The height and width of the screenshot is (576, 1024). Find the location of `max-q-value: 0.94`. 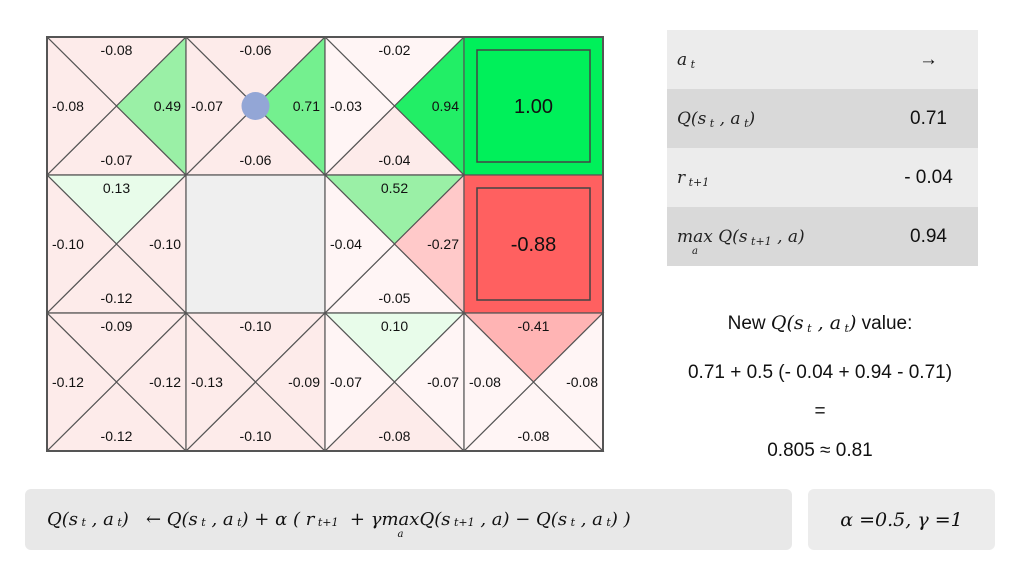

max-q-value: 0.94 is located at coordinates (928, 236).